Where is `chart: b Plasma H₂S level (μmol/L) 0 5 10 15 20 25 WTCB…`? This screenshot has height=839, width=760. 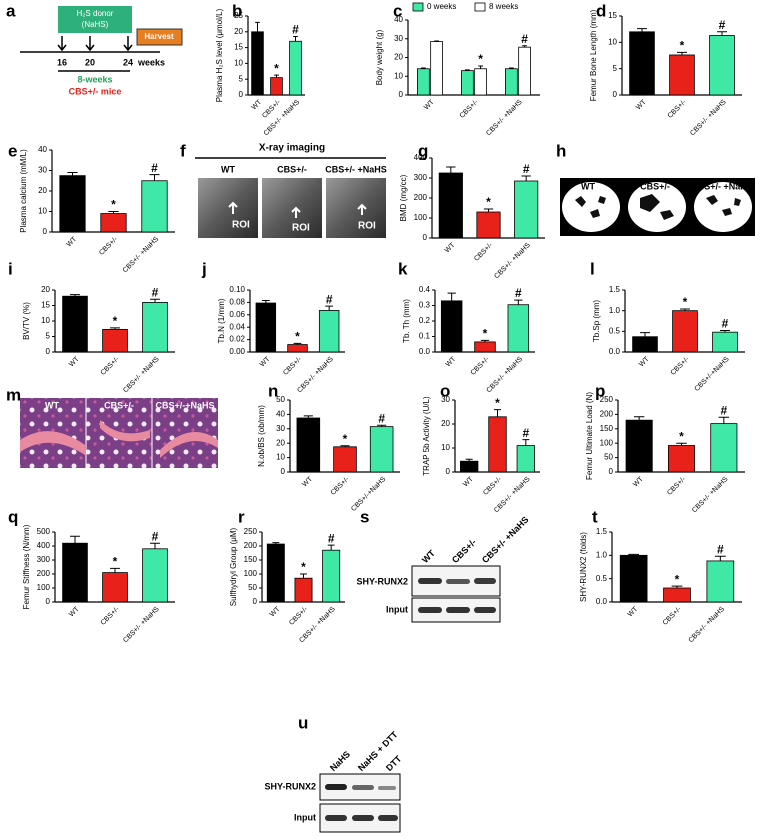
chart: b Plasma H₂S level (μmol/L) 0 5 10 15 20 25 WTCB… is located at coordinates (260, 69).